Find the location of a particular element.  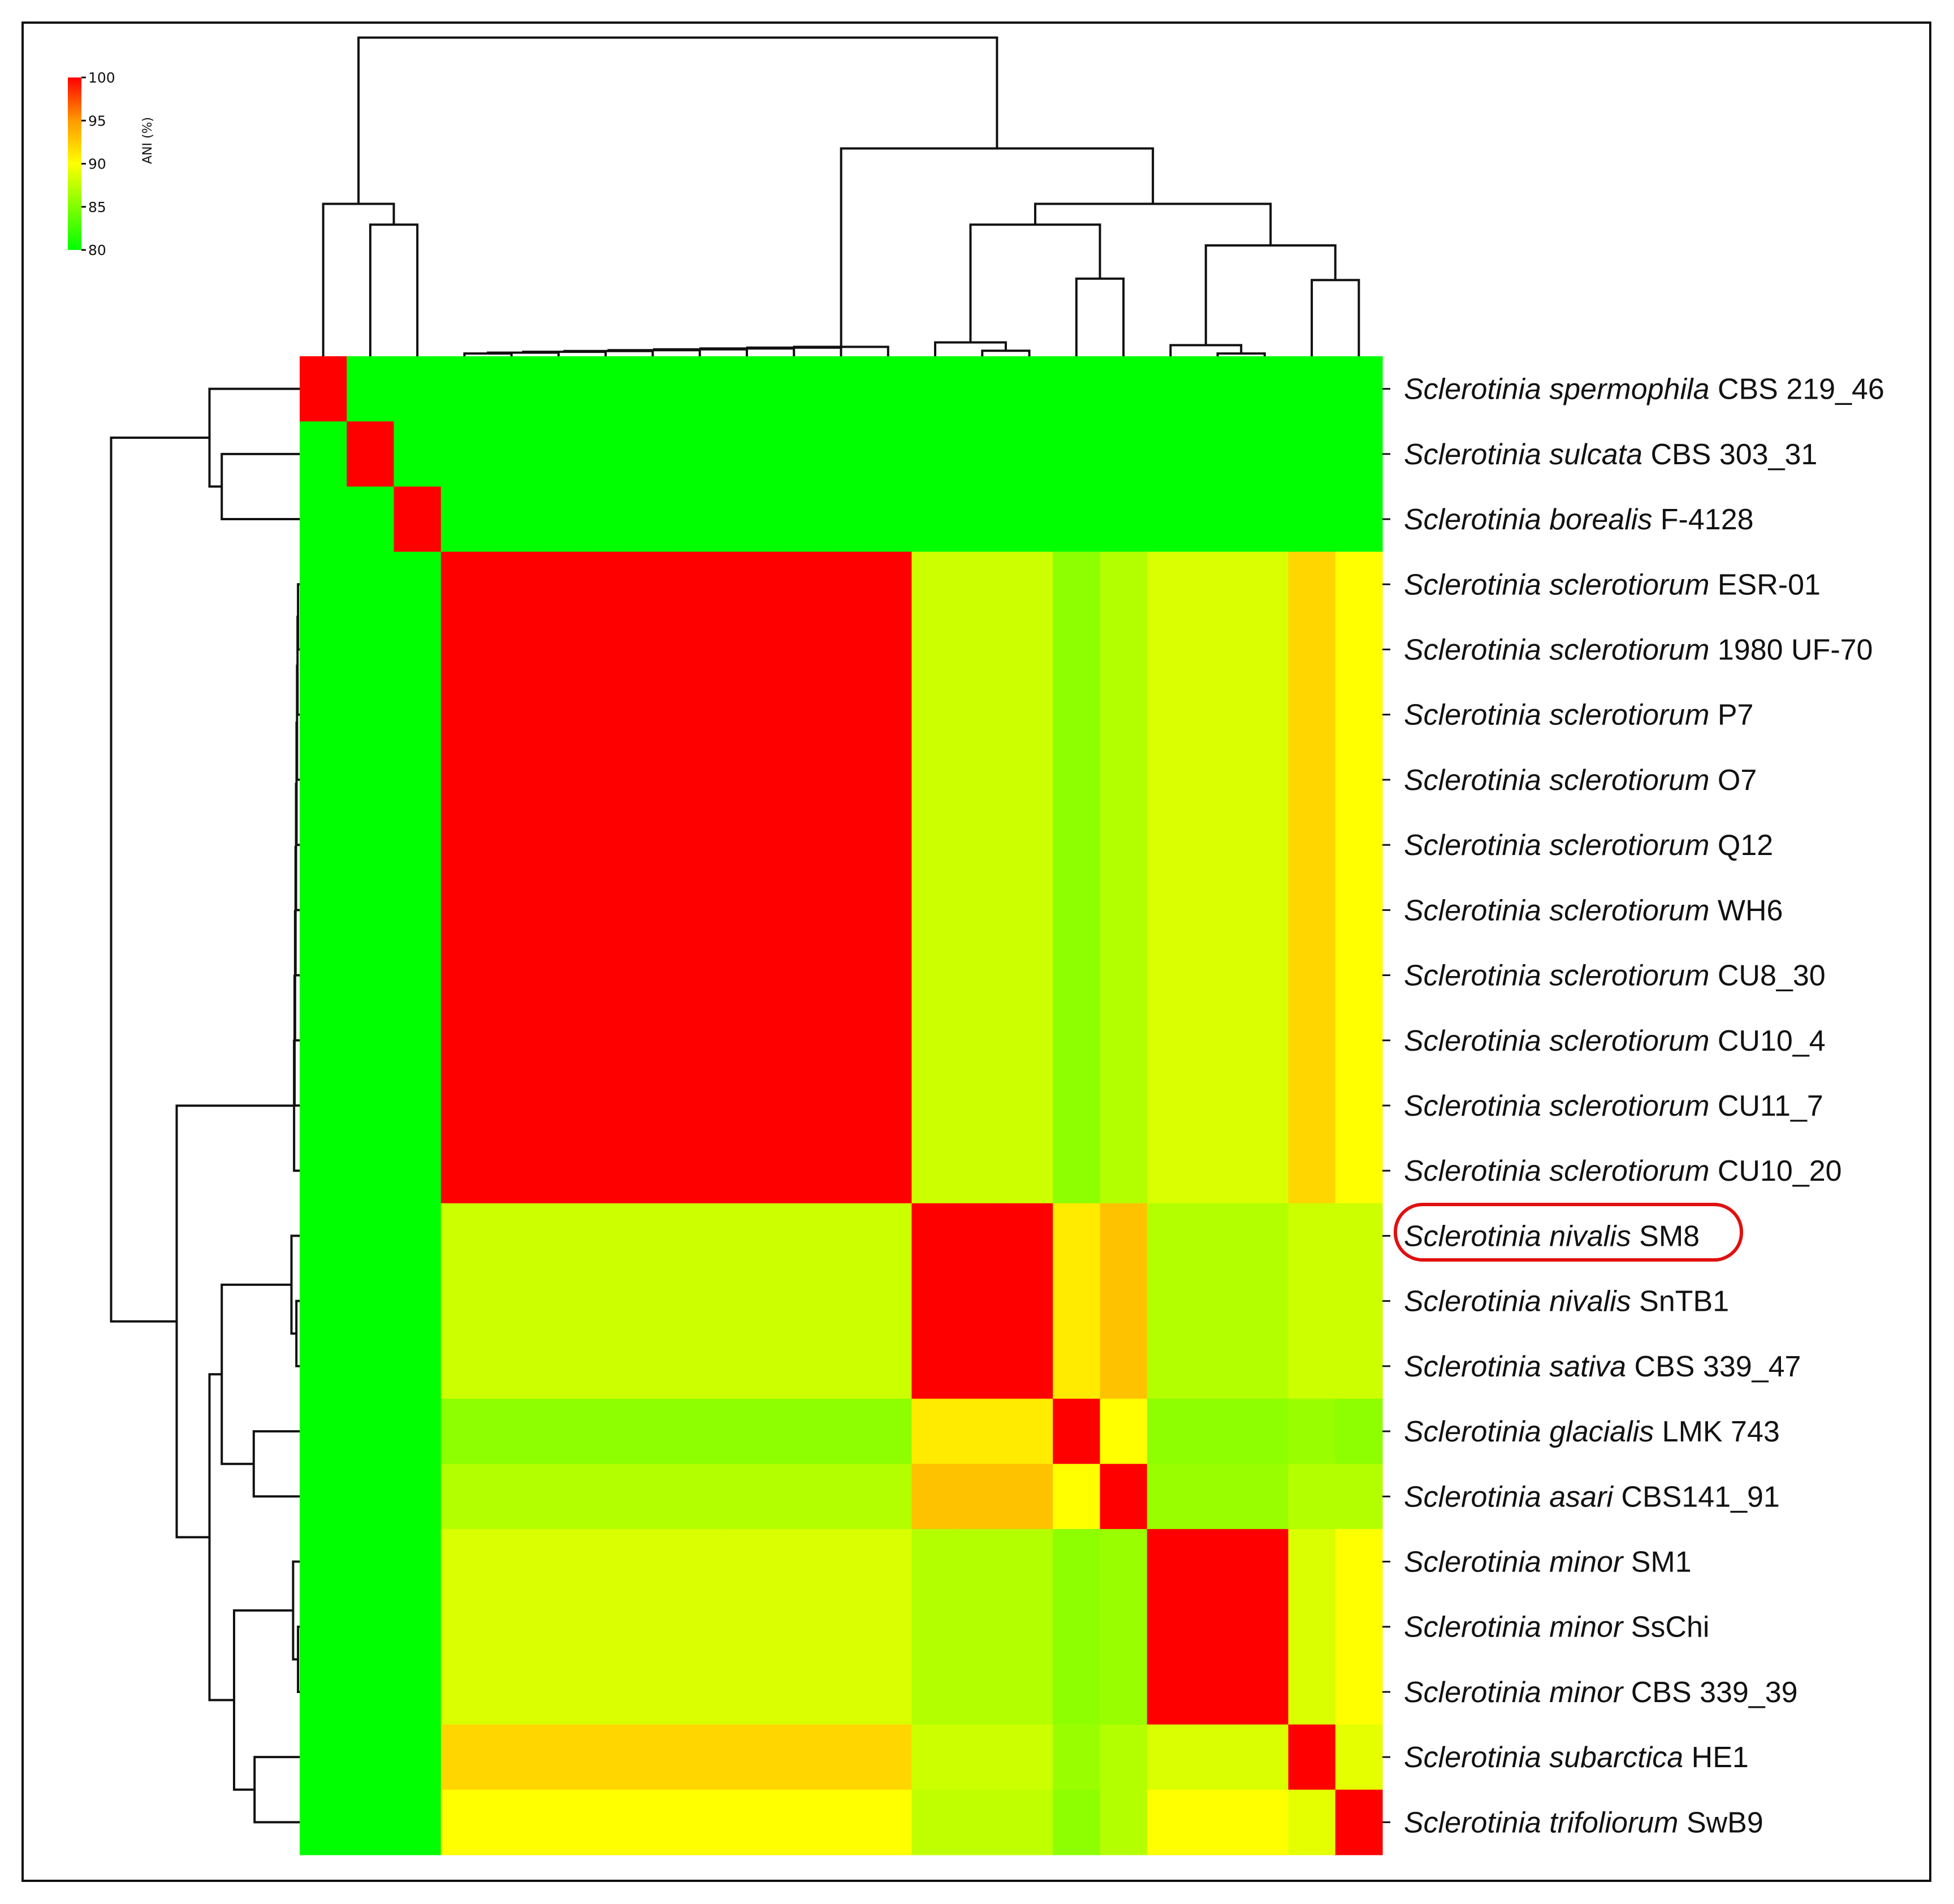

species-label: Sclerotinia sativa CBS 339_47 is located at coordinates (1602, 1366).